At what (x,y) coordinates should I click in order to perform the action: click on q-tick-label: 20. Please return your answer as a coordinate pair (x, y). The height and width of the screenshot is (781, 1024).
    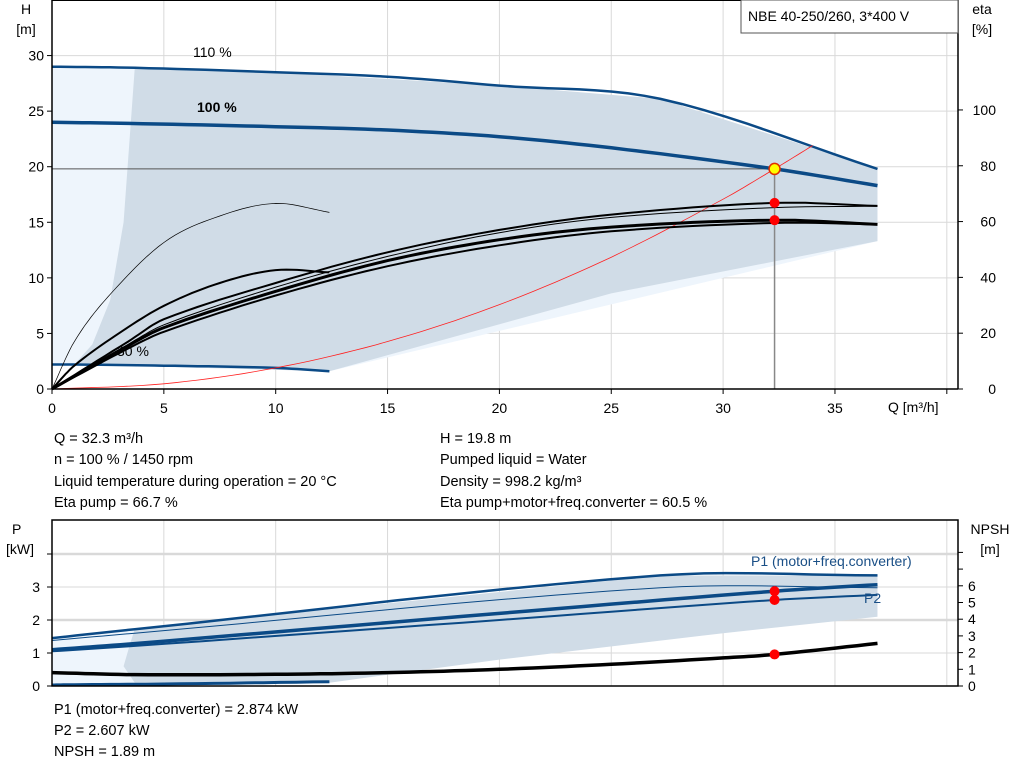
    Looking at the image, I should click on (500, 408).